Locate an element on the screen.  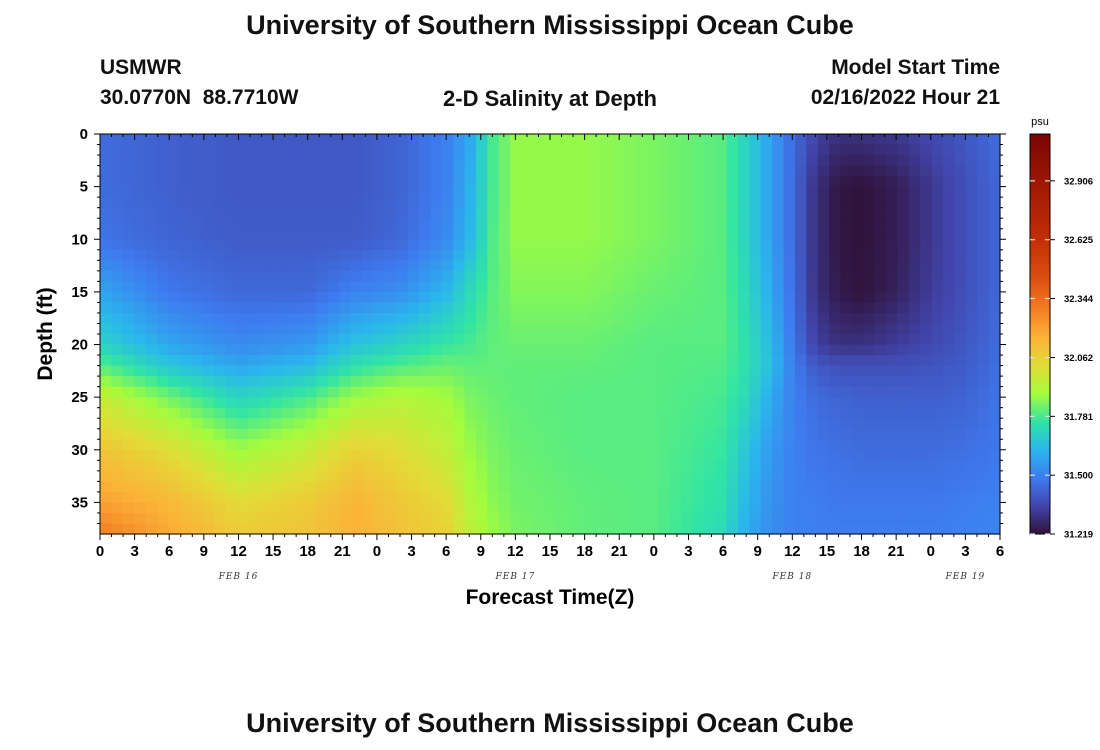
chart-subtitle: 2-D Salinity at Depth is located at coordinates (550, 98).